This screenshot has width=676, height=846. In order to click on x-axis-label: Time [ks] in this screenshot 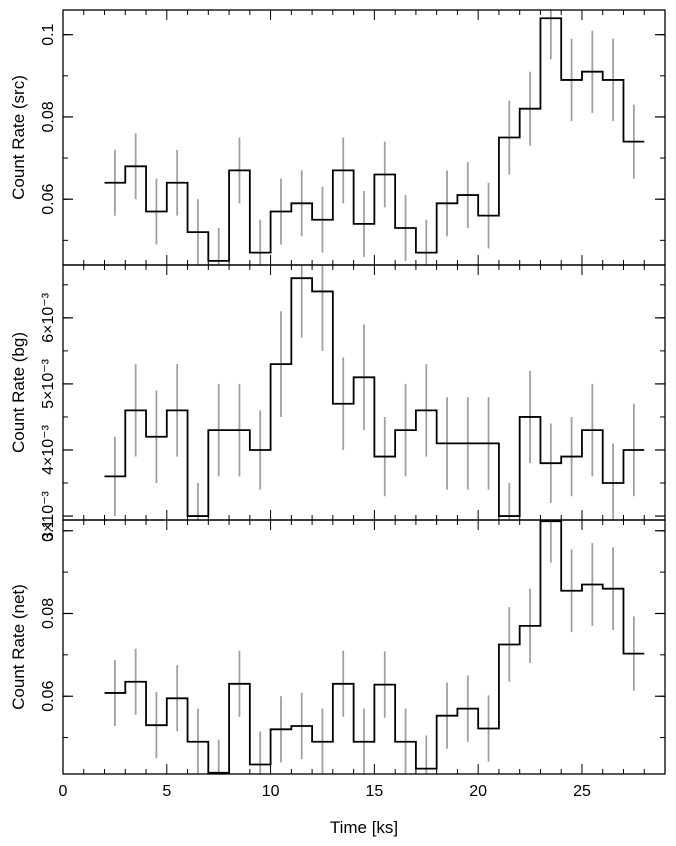, I will do `click(364, 827)`.